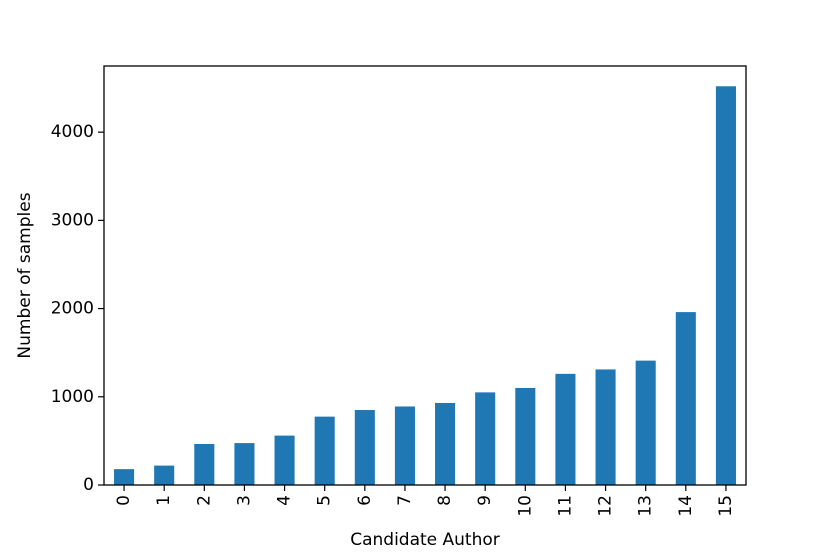 The width and height of the screenshot is (830, 554). I want to click on y-tick-label: 4000, so click(72, 132).